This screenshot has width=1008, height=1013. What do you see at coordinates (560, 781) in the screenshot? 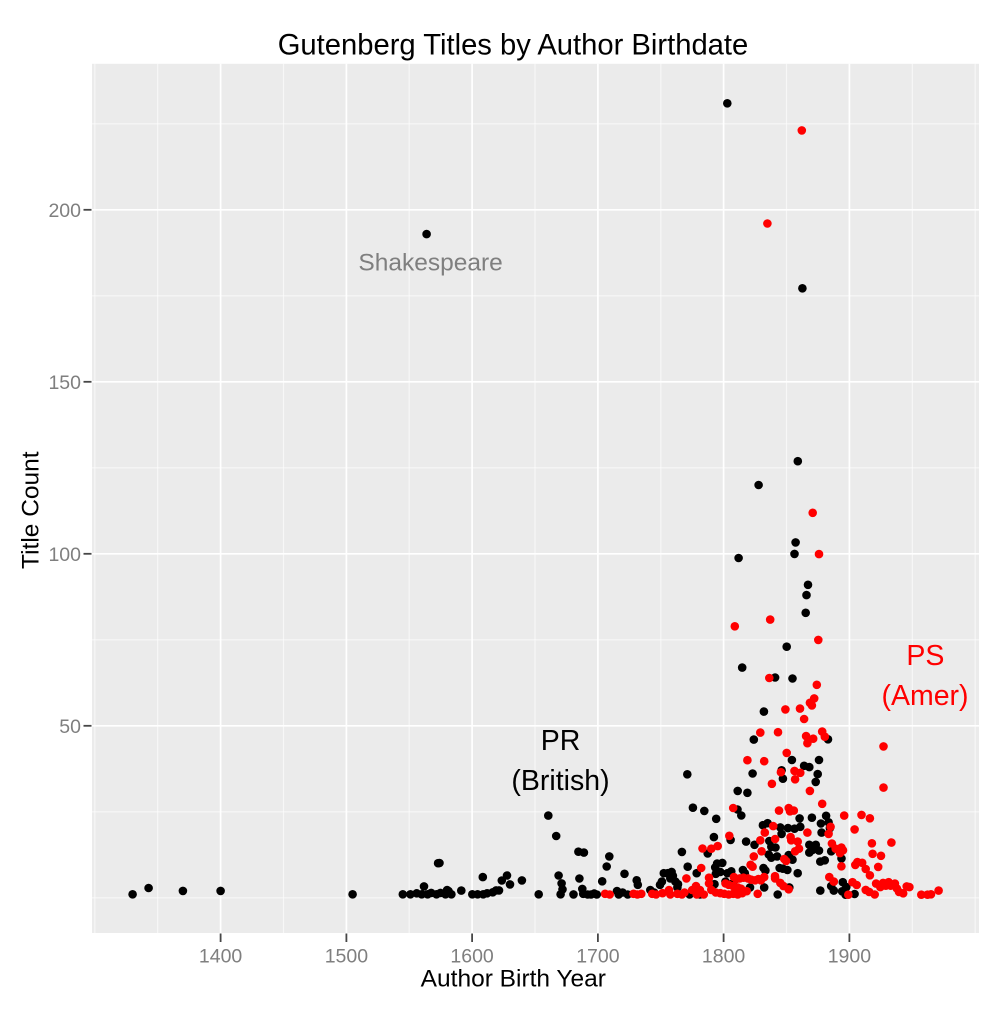
I see `svg-text: (British)` at bounding box center [560, 781].